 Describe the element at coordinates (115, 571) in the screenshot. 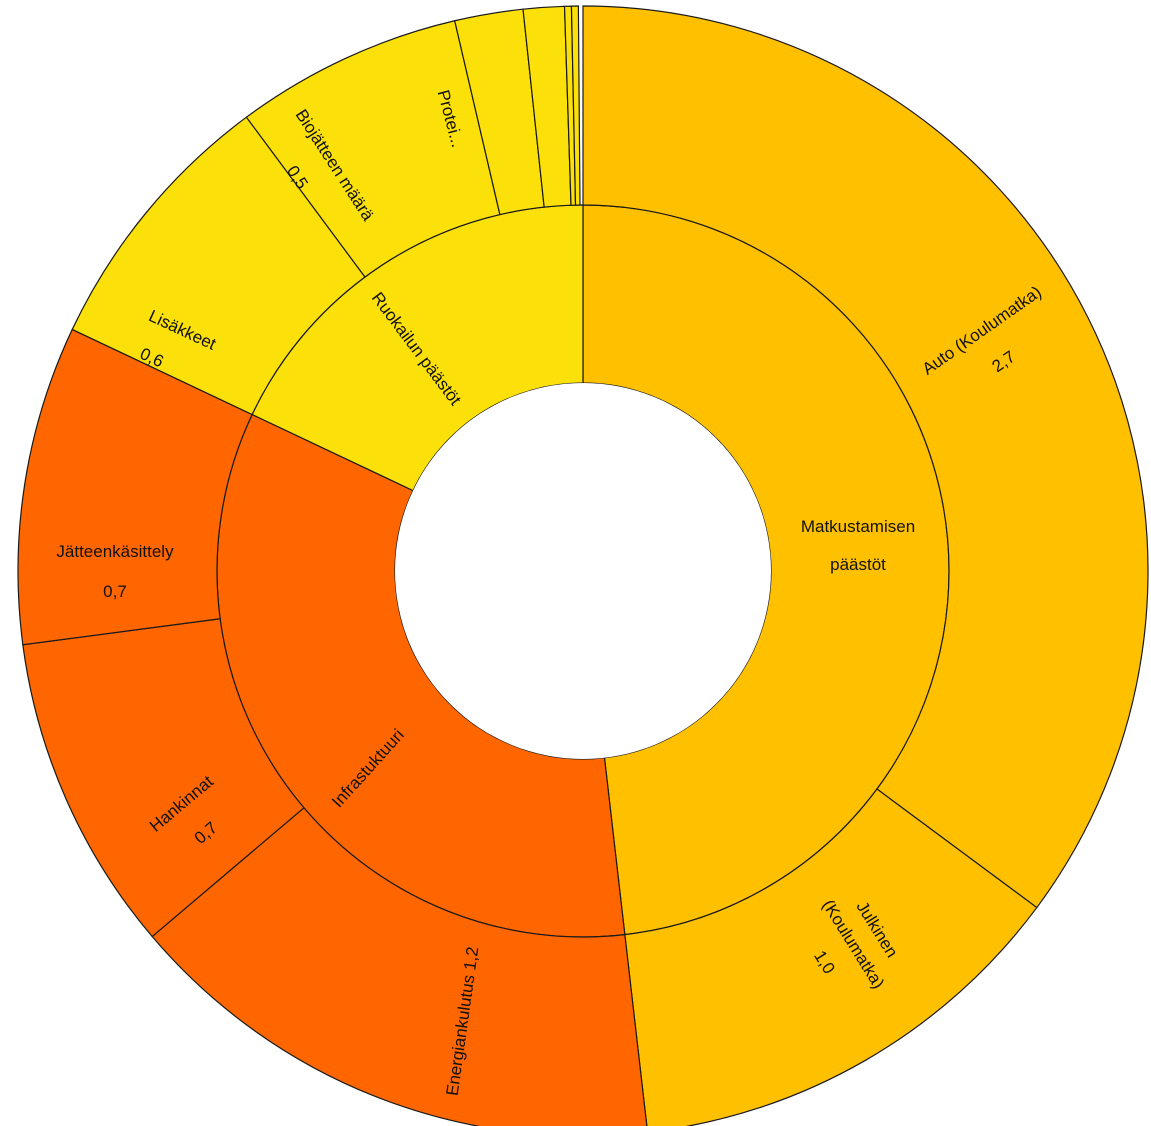

I see `outer-label-jatteenkasittely: Jätteenkäsittely 0,7` at that location.